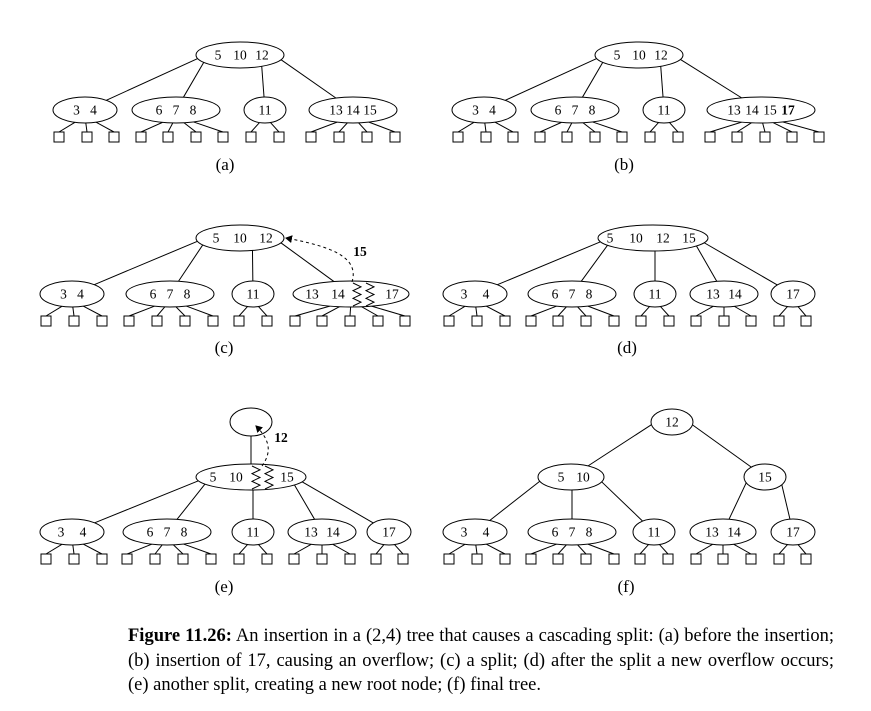  I want to click on key-7: 7, so click(170, 294).